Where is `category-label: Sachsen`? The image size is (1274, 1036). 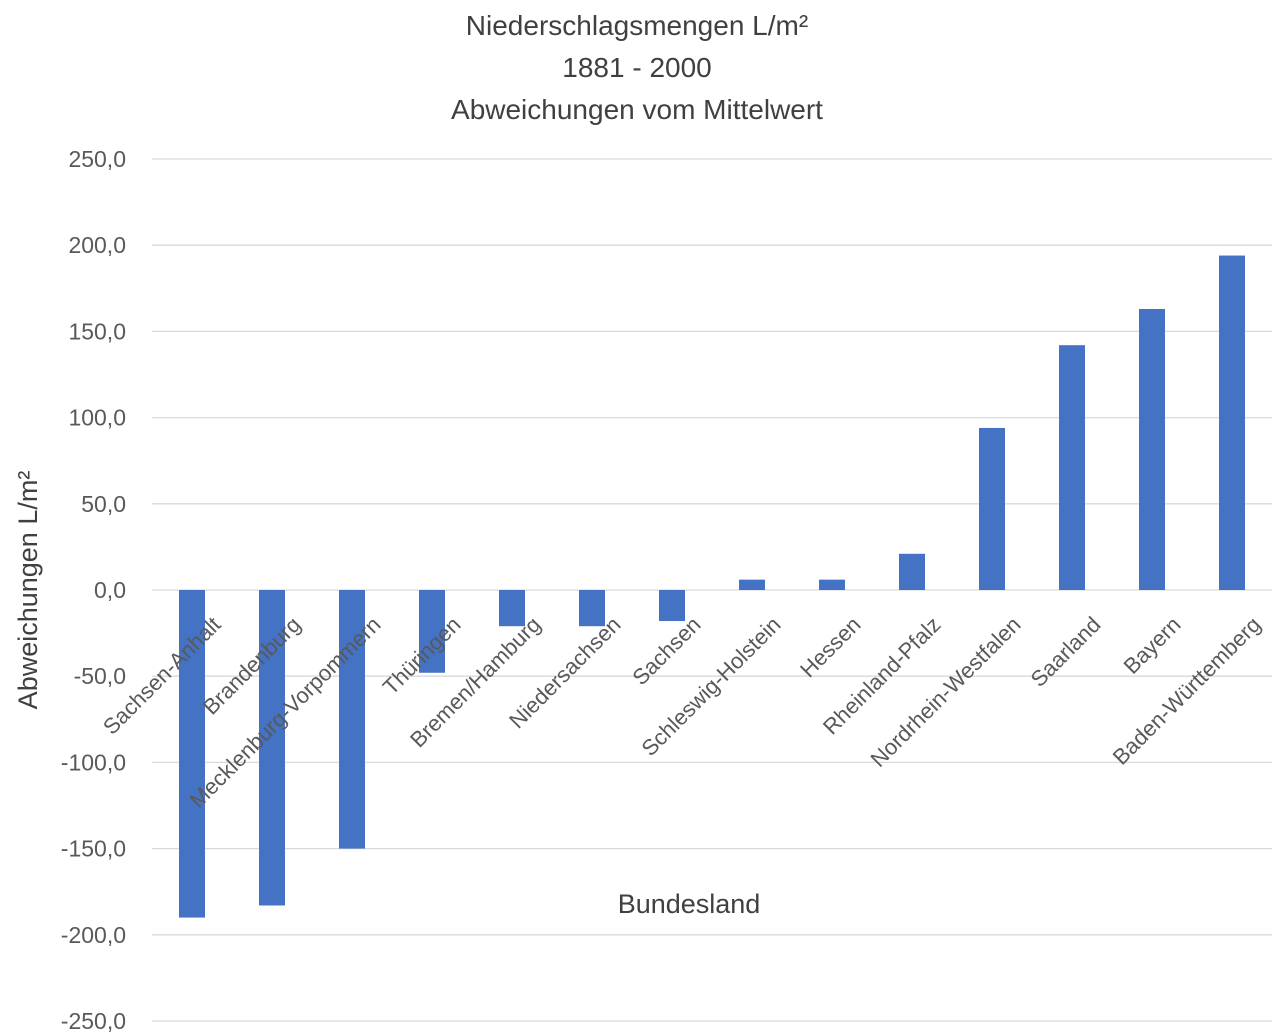 category-label: Sachsen is located at coordinates (666, 651).